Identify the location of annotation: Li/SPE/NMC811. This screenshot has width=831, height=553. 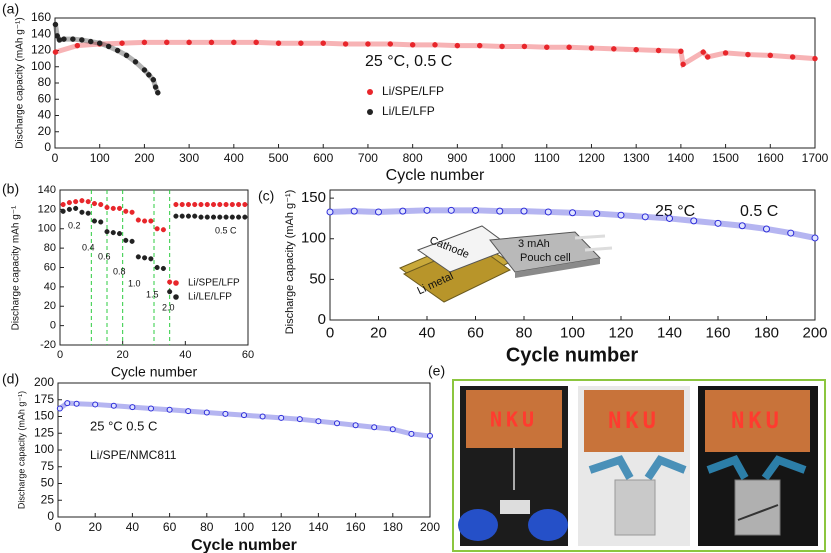
(133, 455).